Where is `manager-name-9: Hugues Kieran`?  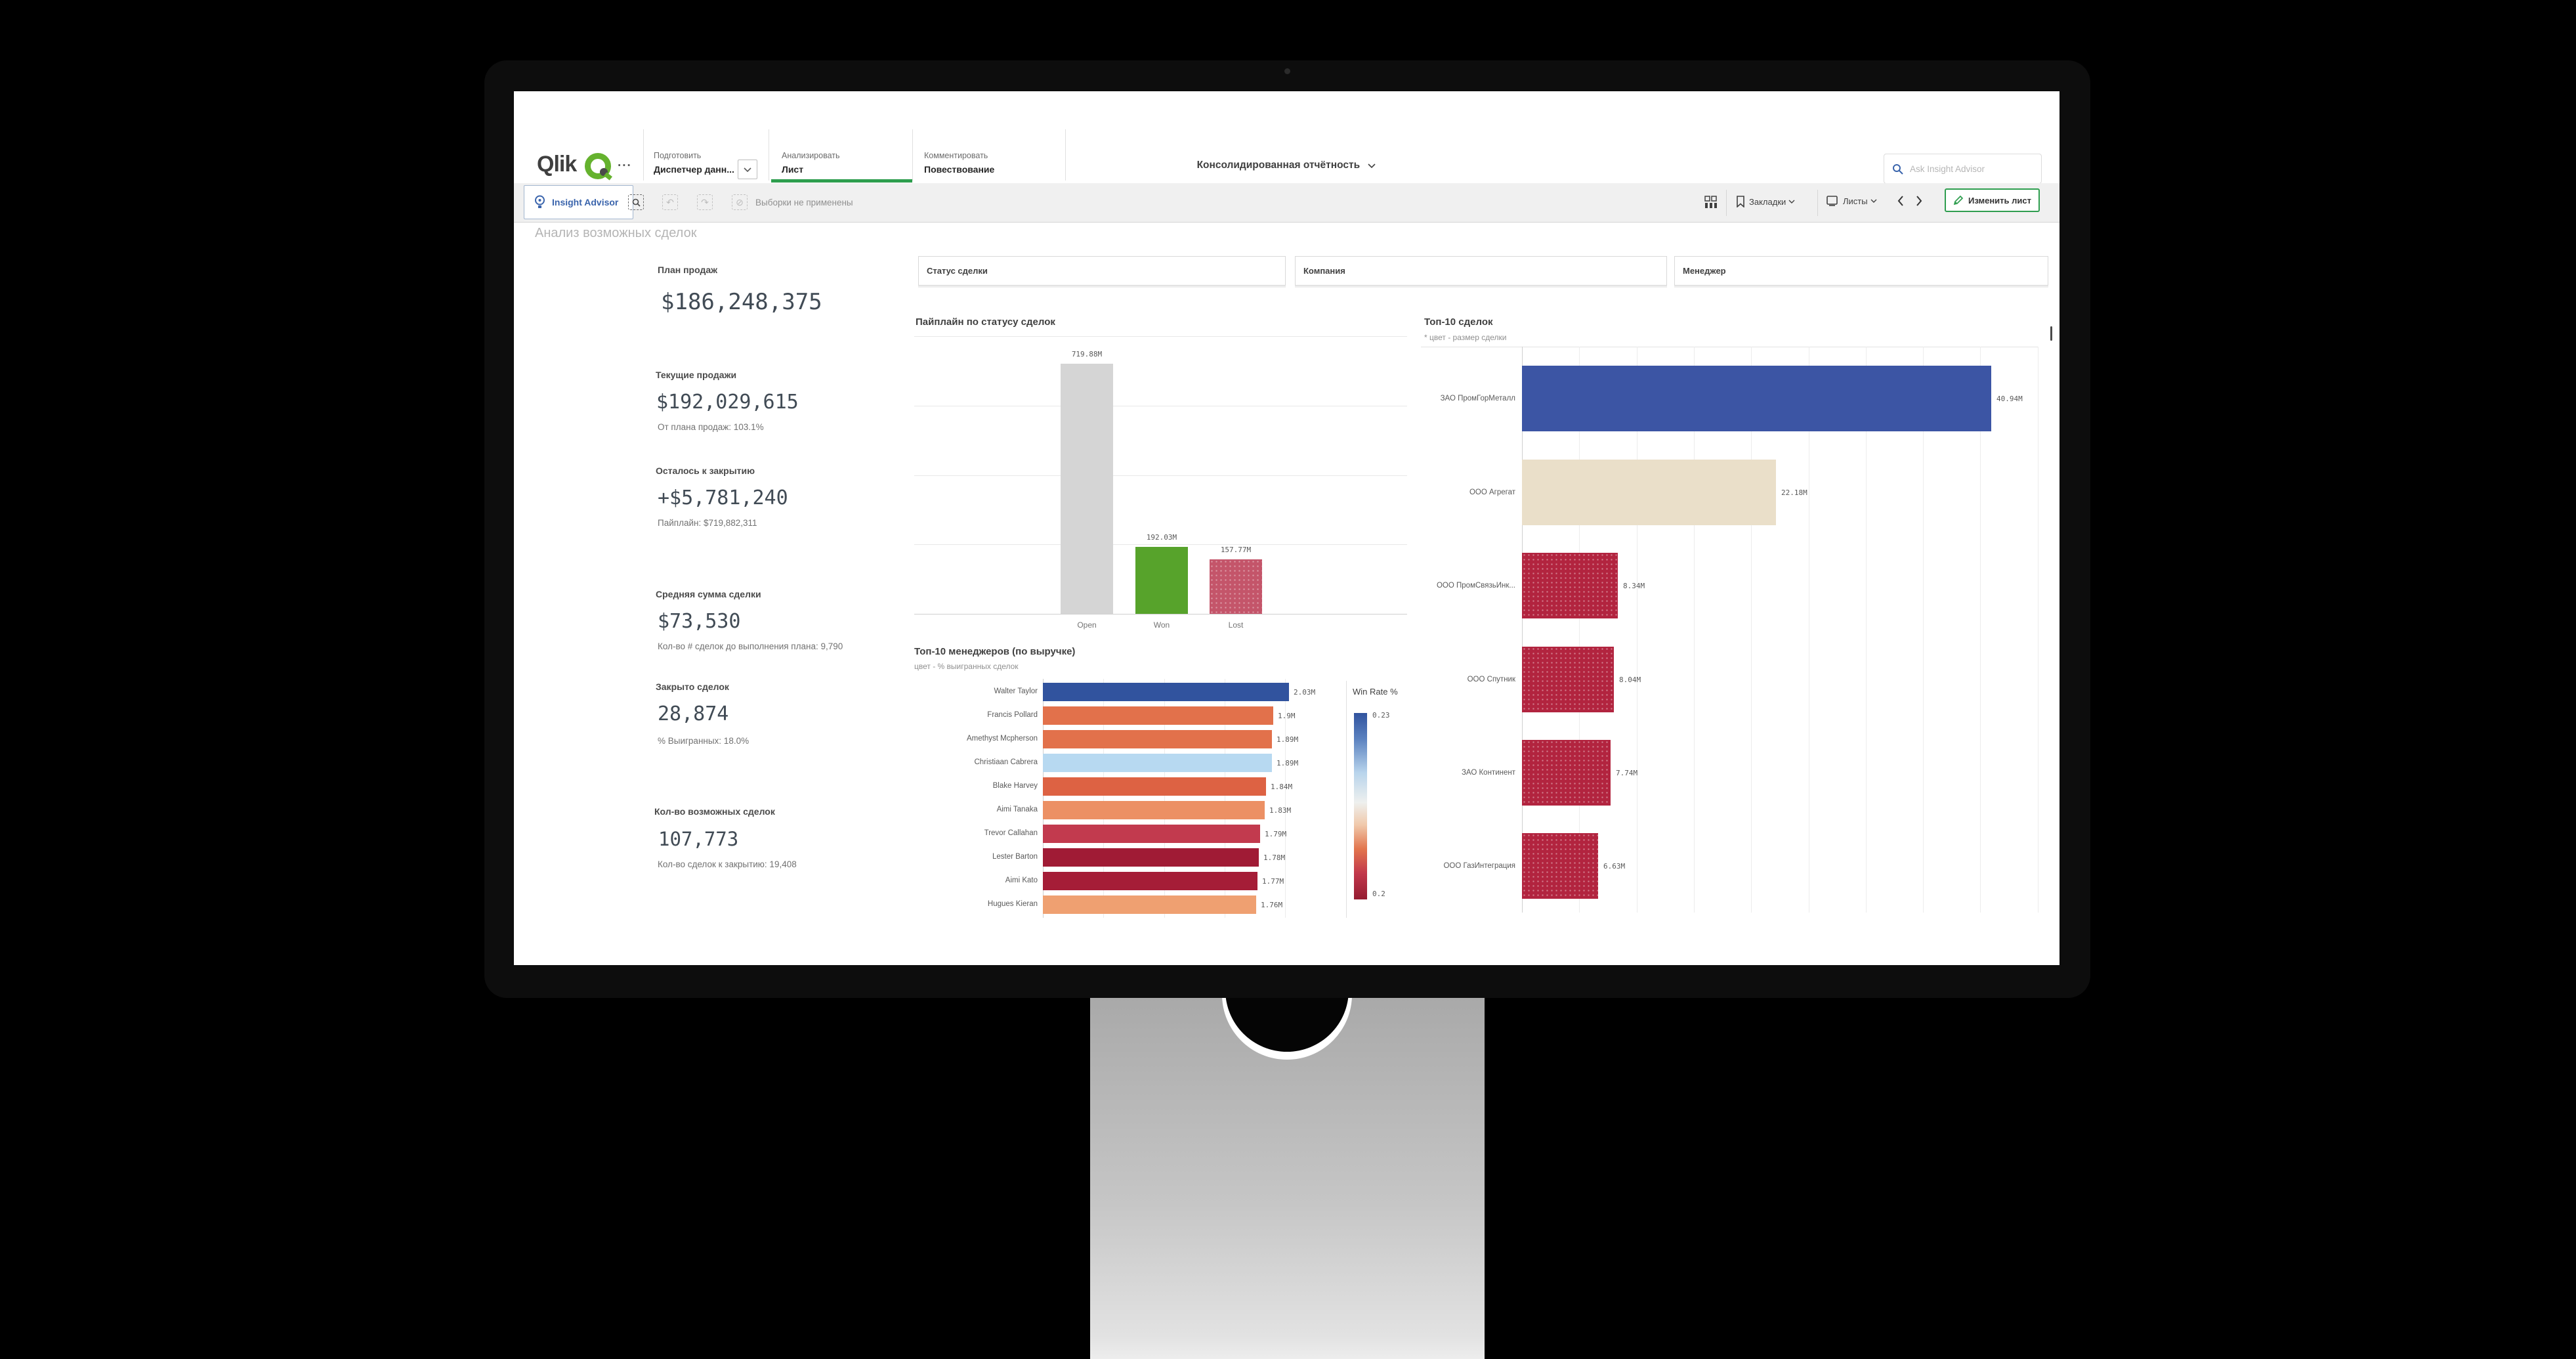 manager-name-9: Hugues Kieran is located at coordinates (1012, 904).